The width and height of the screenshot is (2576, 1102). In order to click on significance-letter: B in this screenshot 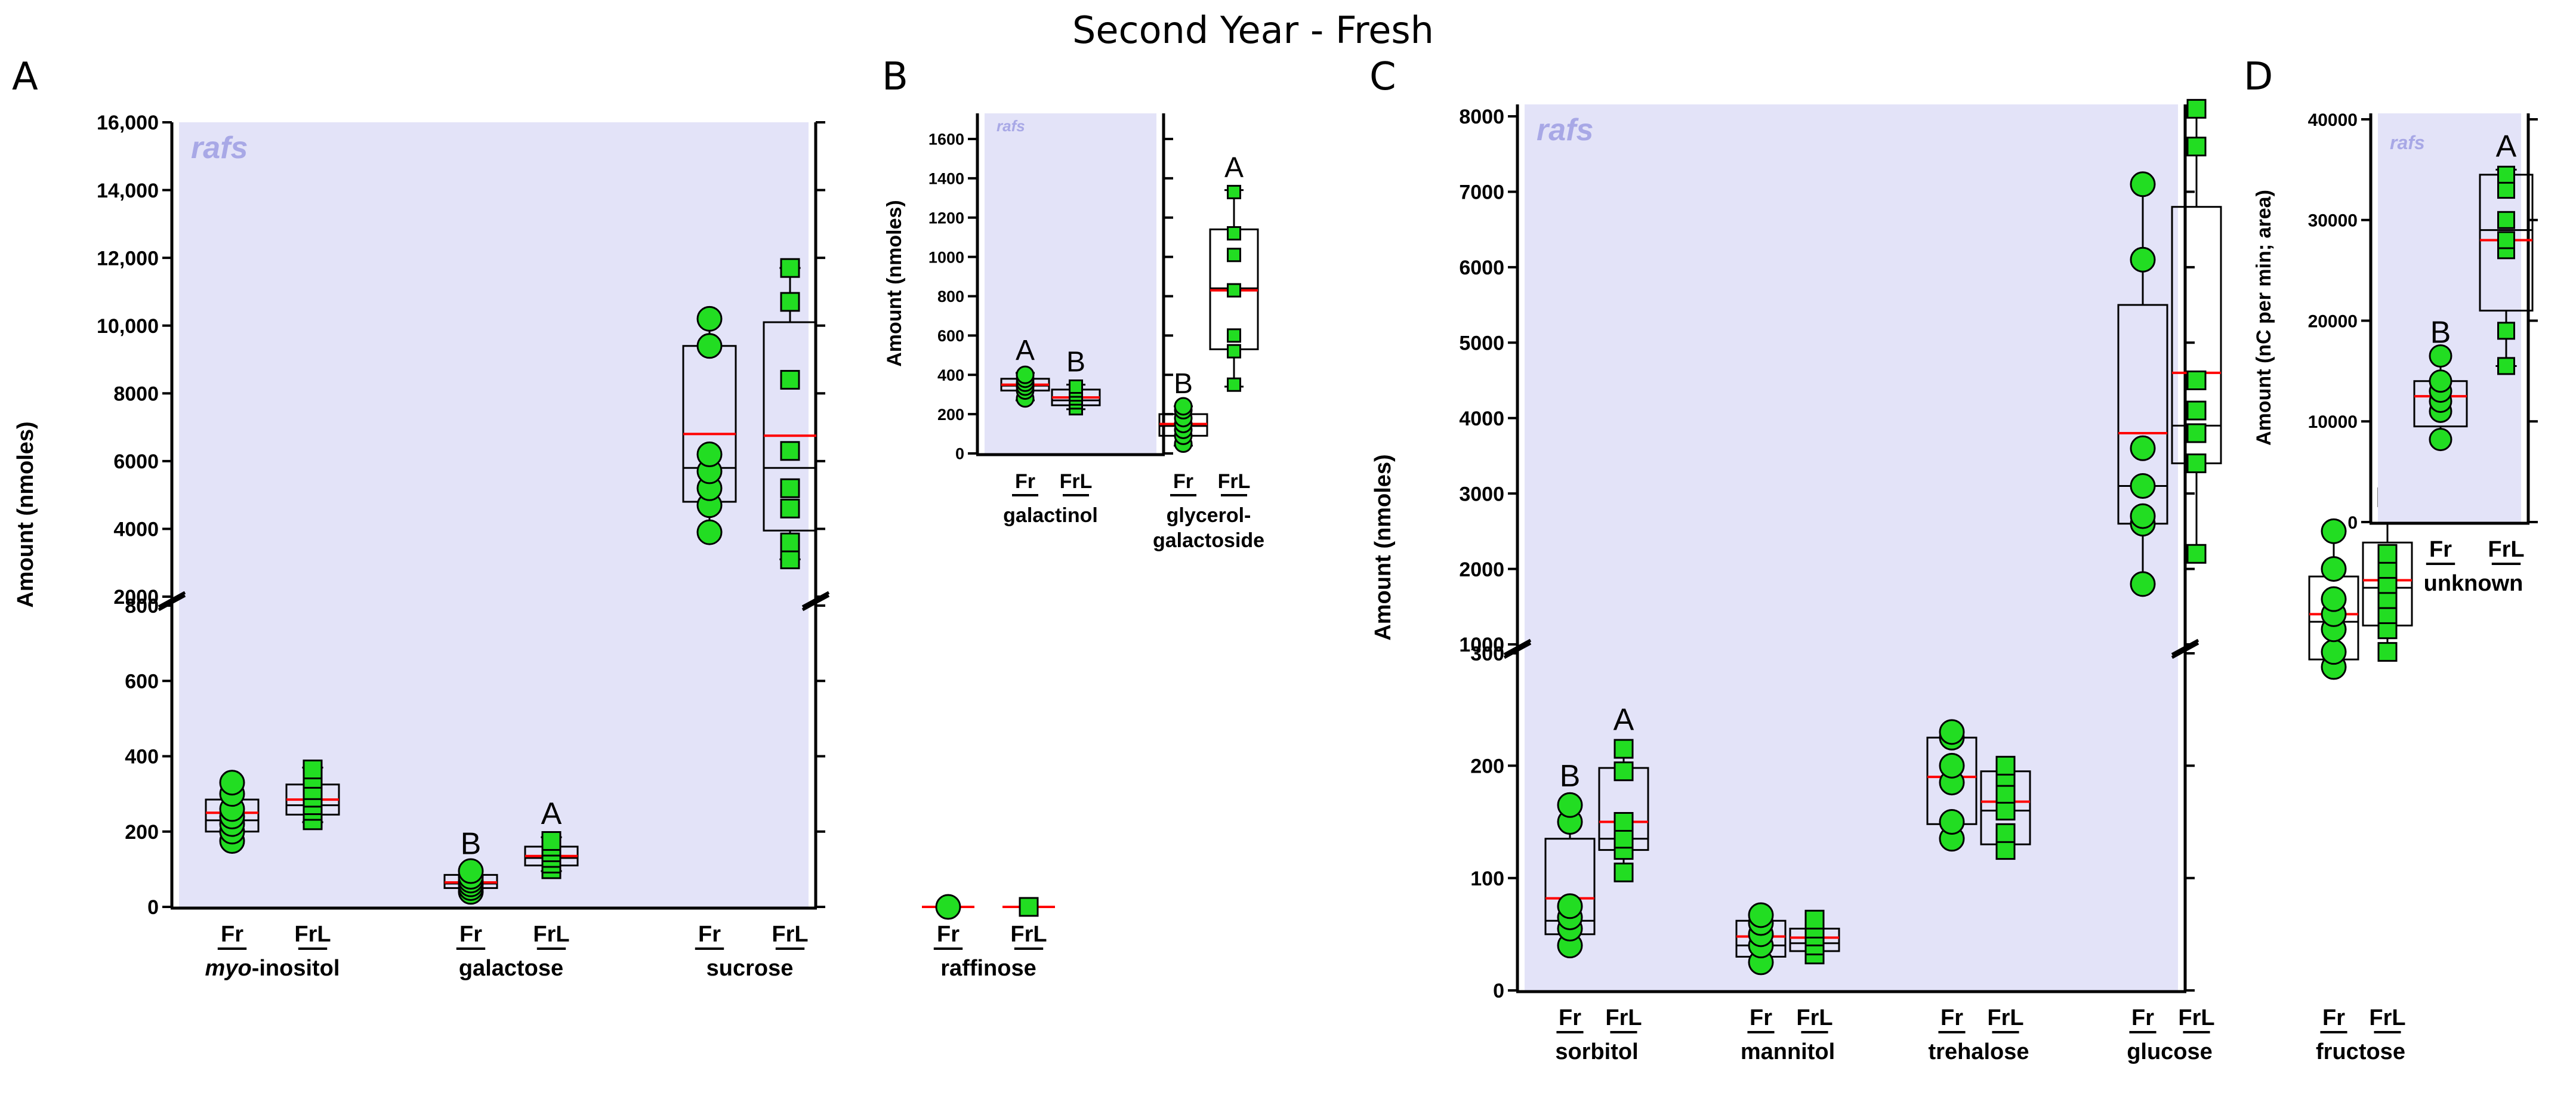, I will do `click(2441, 333)`.